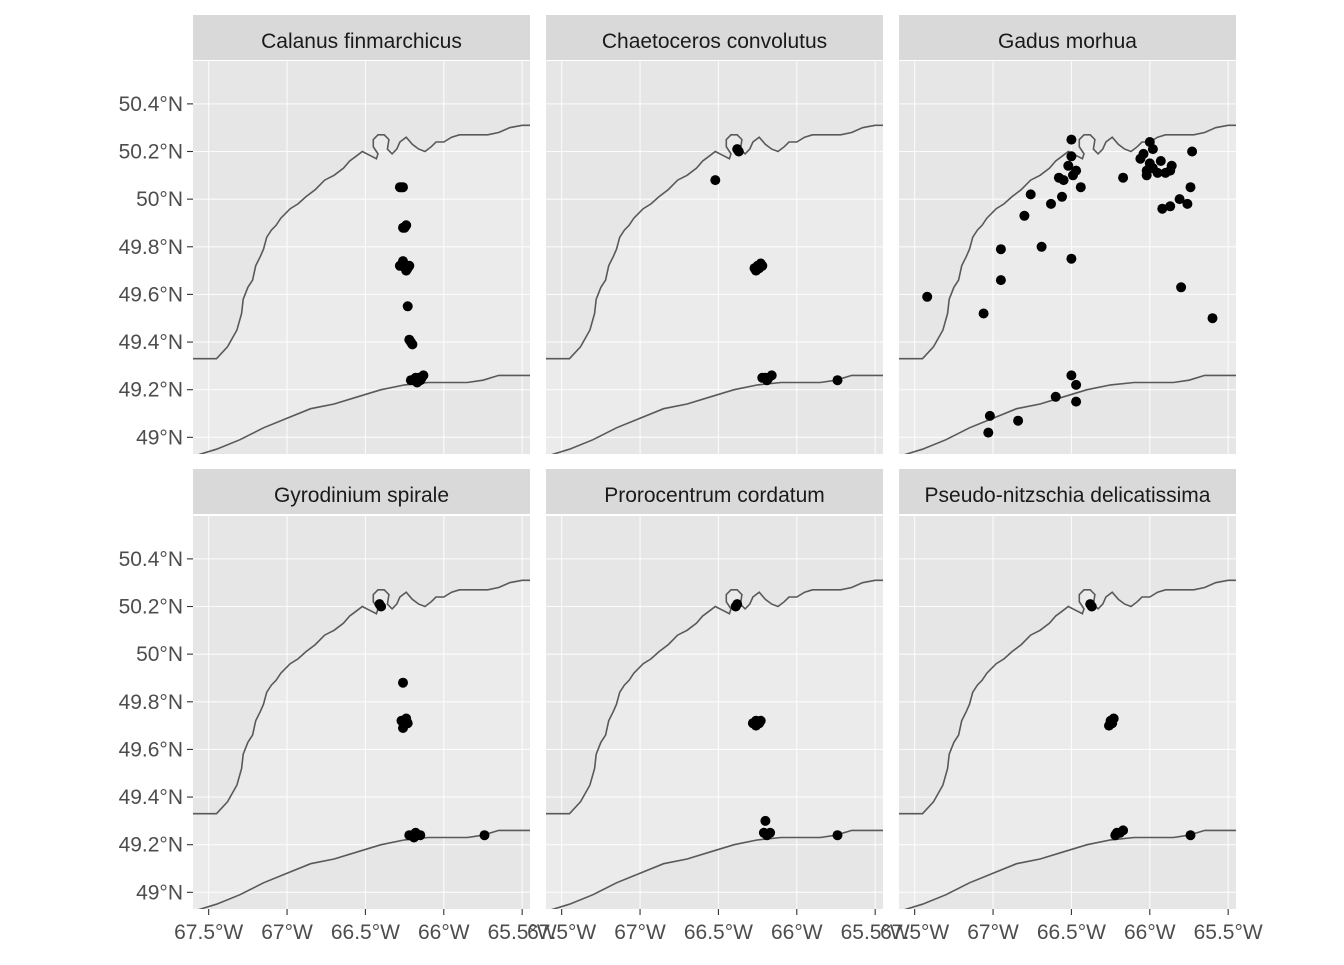  Describe the element at coordinates (361, 41) in the screenshot. I see `facet-strip-label: Calanus finmarchicus` at that location.